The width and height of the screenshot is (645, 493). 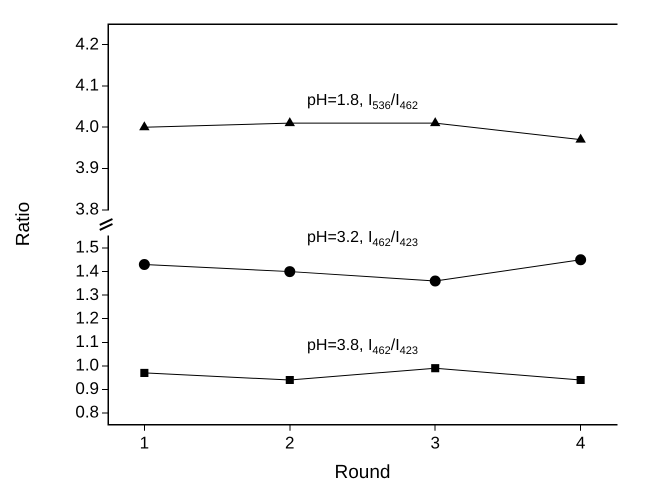 What do you see at coordinates (87, 208) in the screenshot?
I see `y-tick-label: 3.8` at bounding box center [87, 208].